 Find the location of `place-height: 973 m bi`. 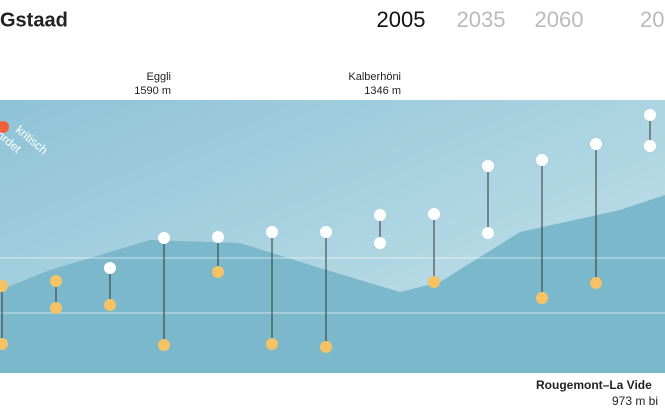

place-height: 973 m bi is located at coordinates (635, 401).